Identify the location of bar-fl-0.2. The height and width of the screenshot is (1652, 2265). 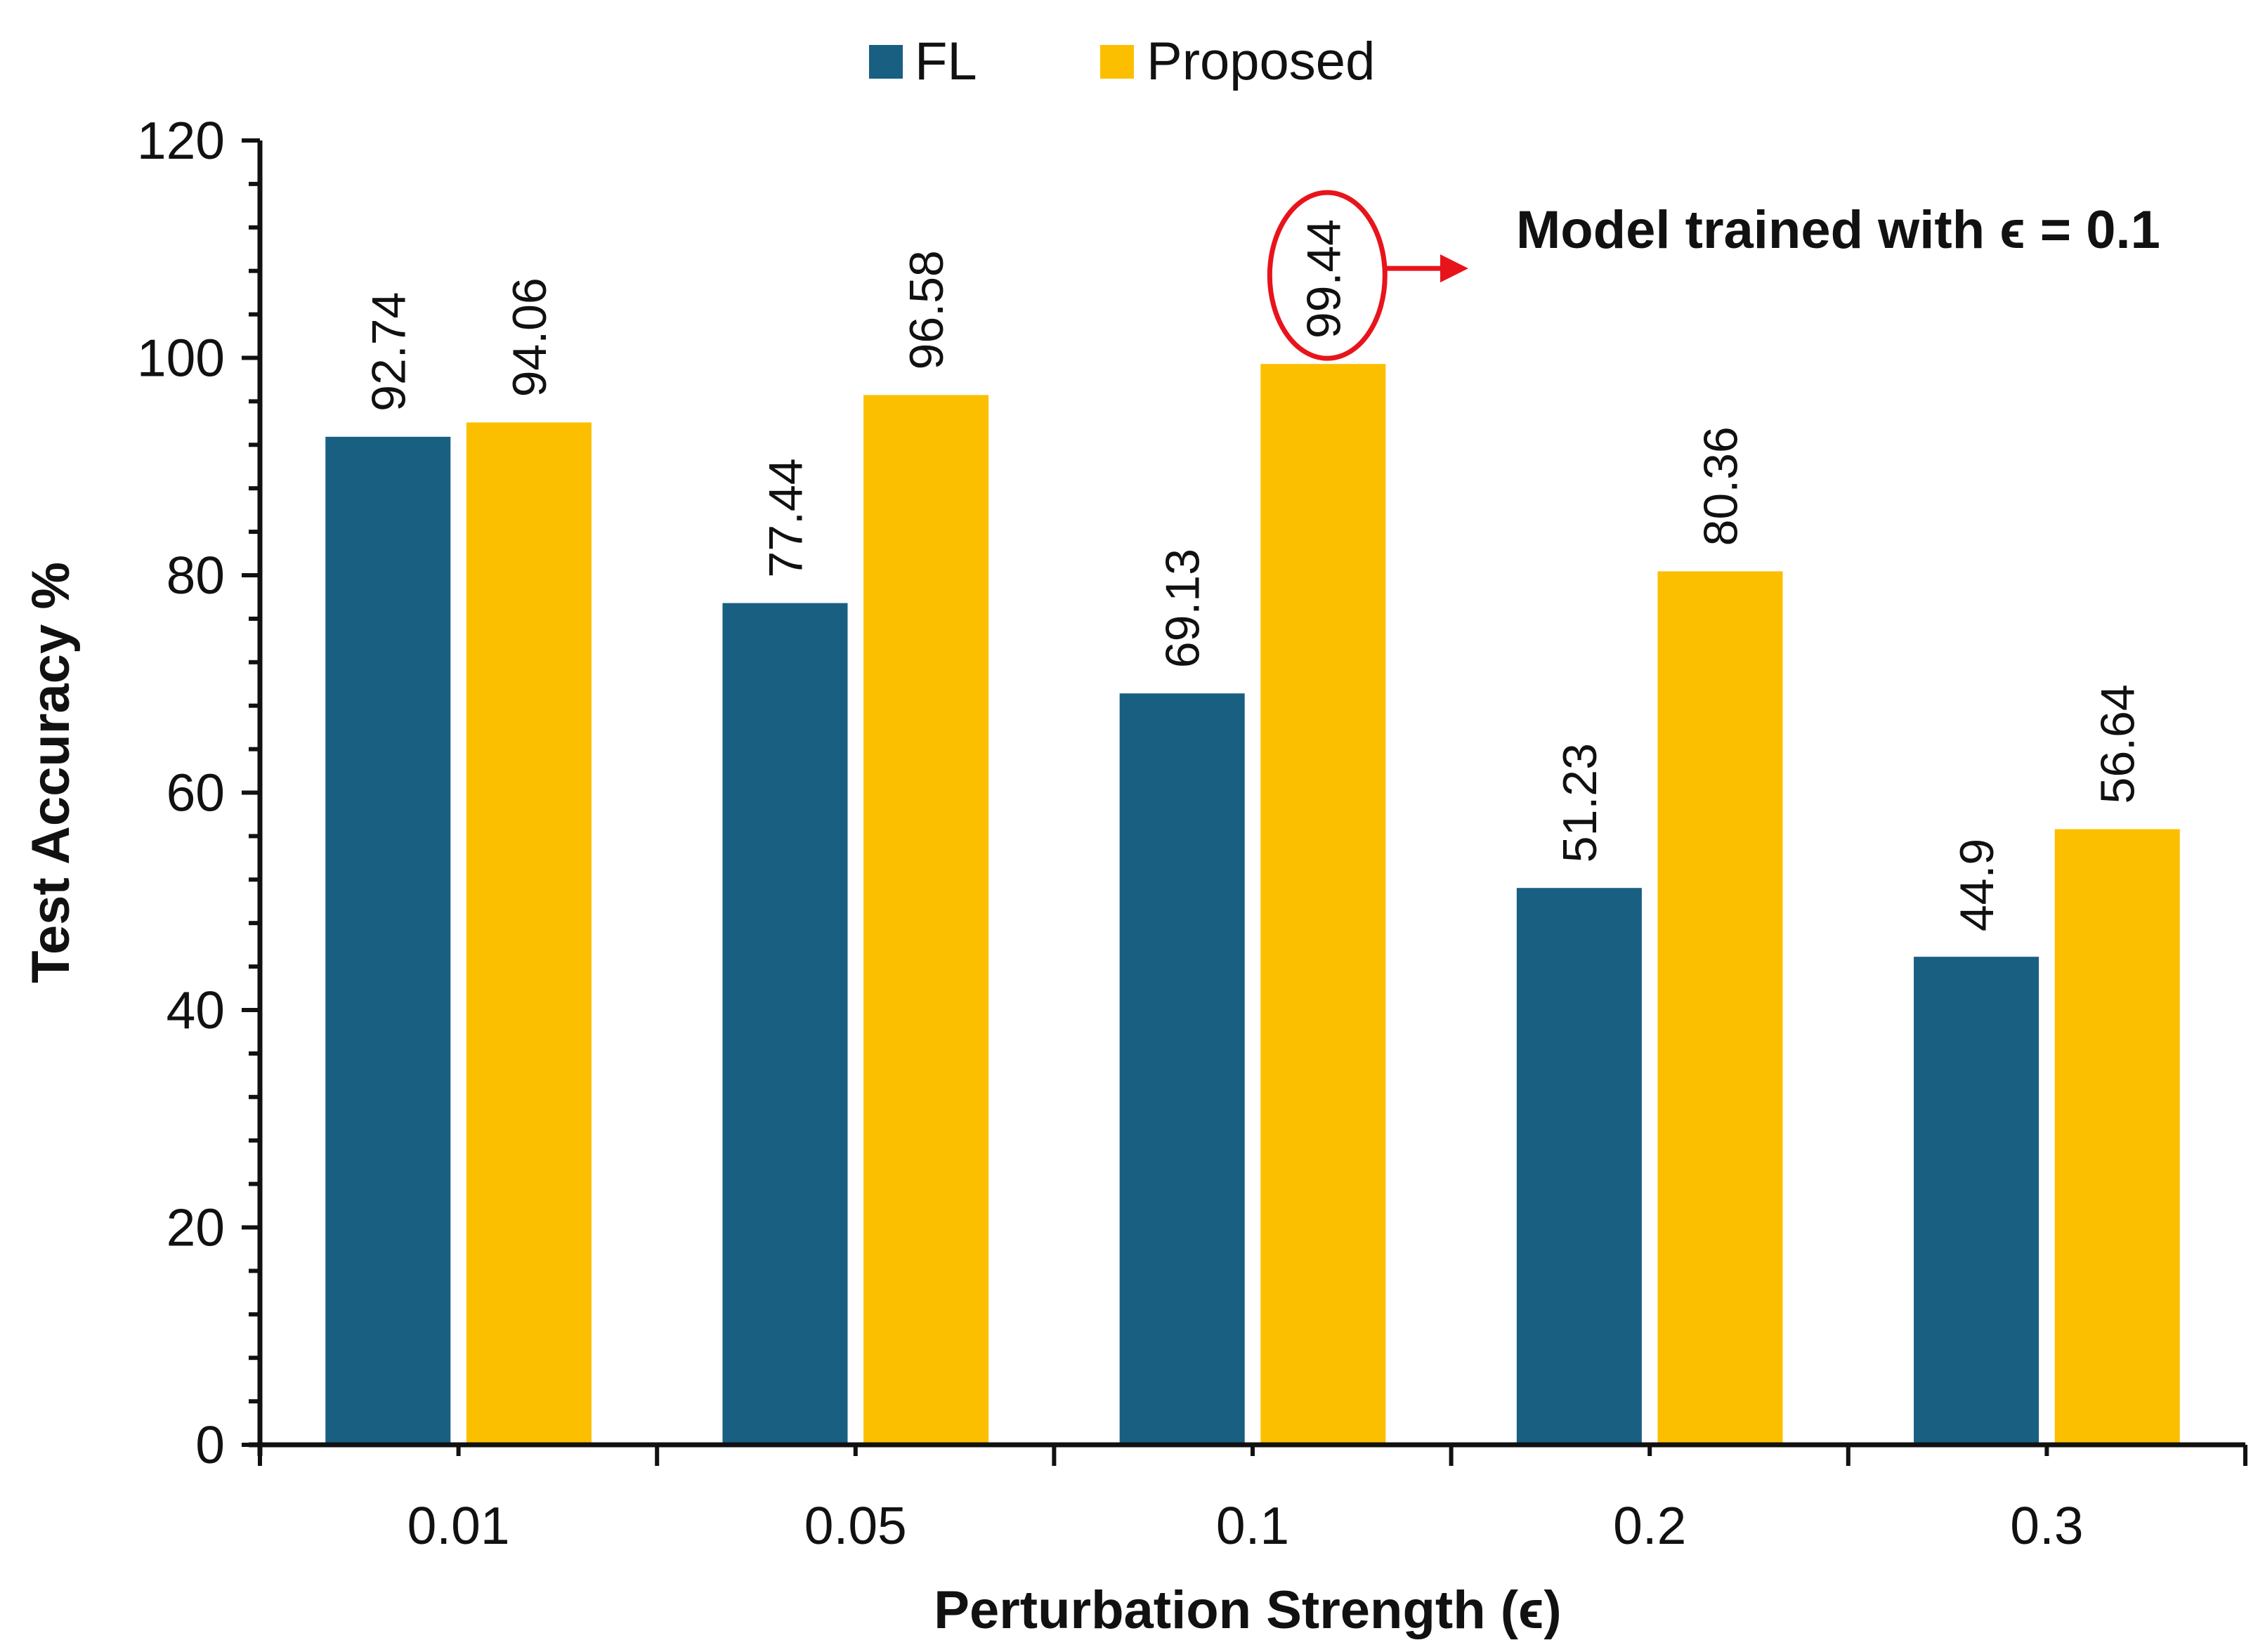
(1579, 1166).